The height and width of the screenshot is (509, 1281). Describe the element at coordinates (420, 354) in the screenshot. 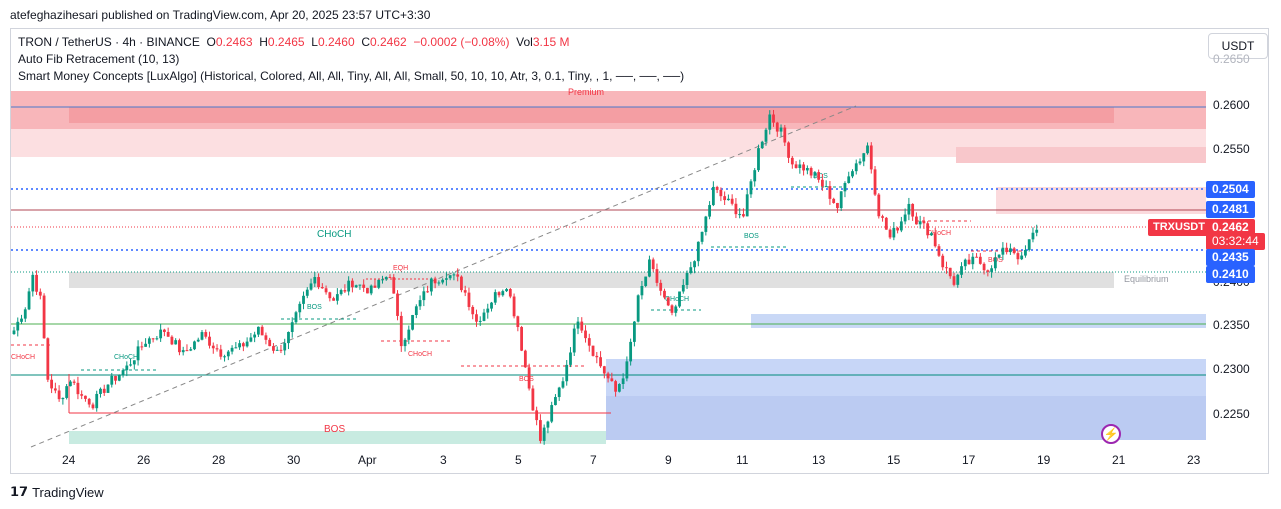

I see `label-choch-2: CHoCH` at that location.